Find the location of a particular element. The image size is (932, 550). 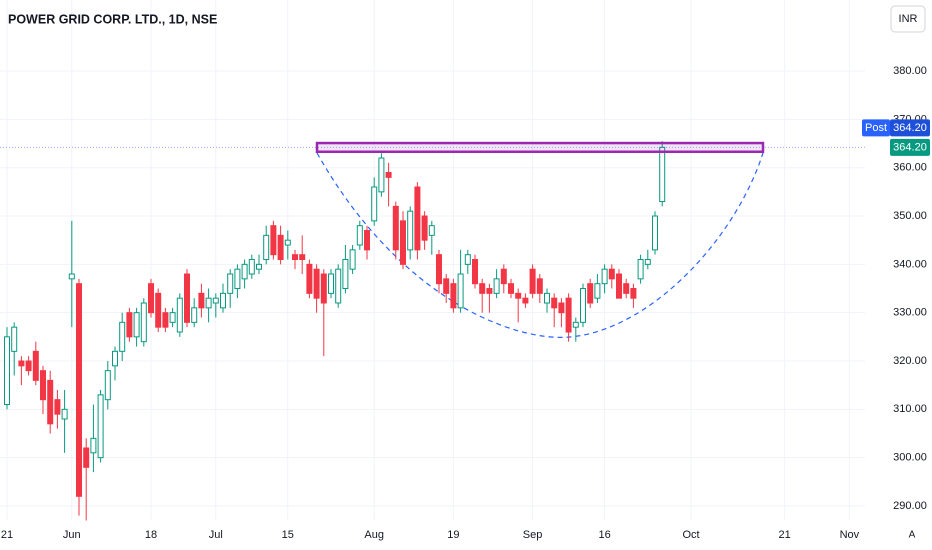

x-tick-label: Oct is located at coordinates (690, 535).